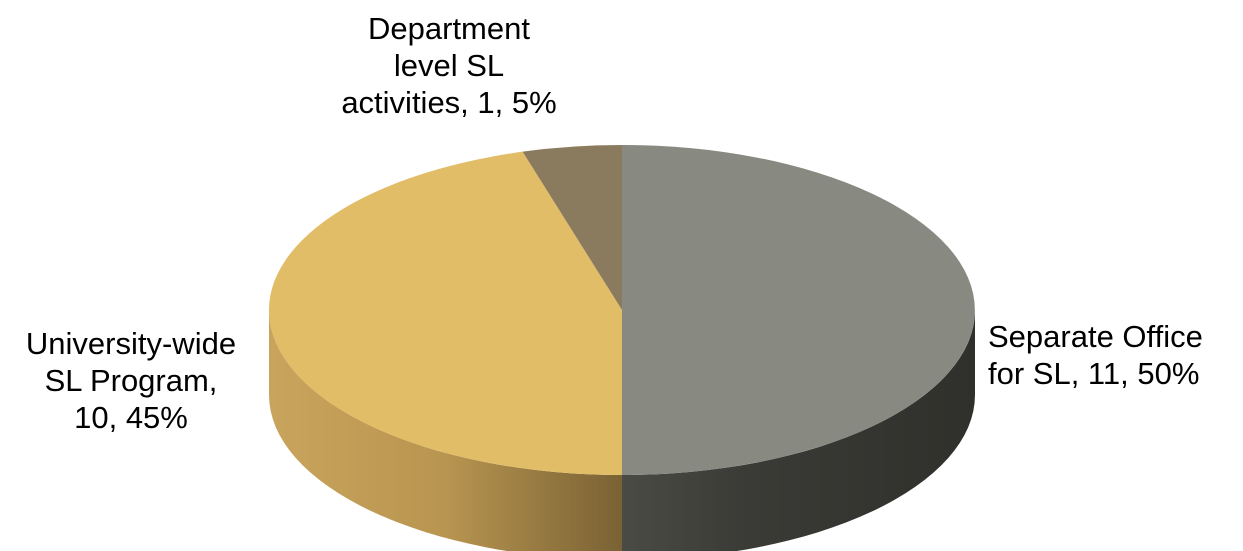 The image size is (1243, 551). I want to click on pie-side-university-wide, so click(445, 430).